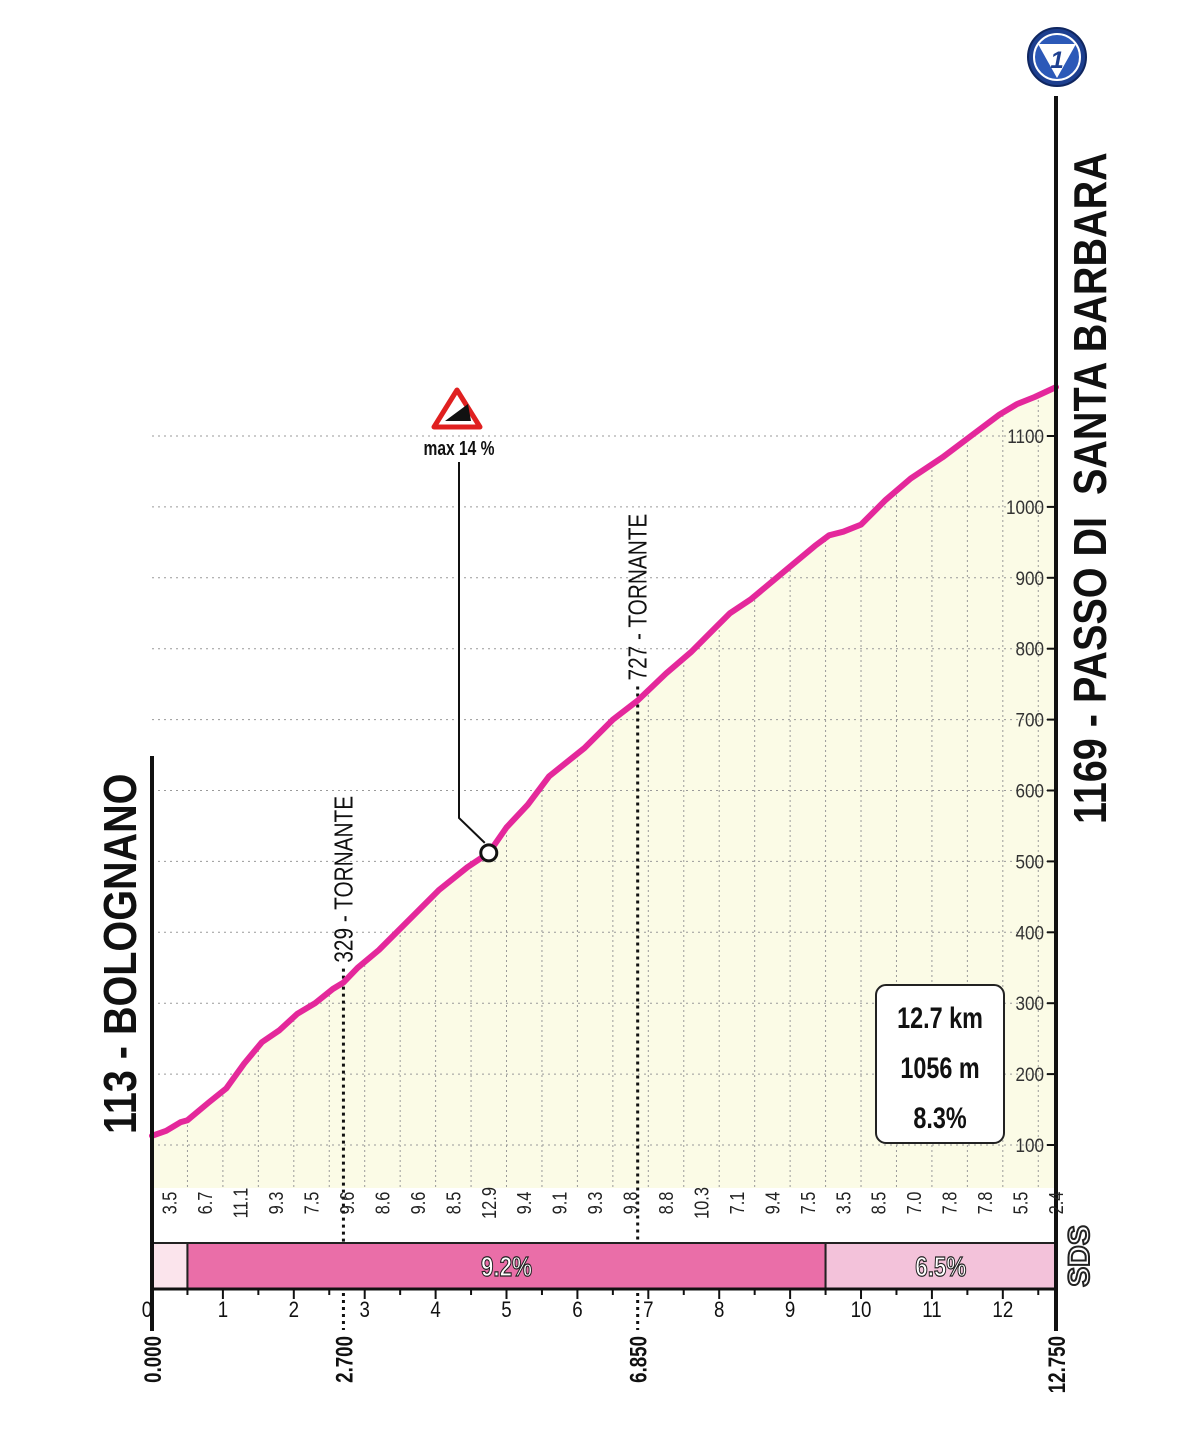  Describe the element at coordinates (435, 1311) in the screenshot. I see `distance-tick-label: 4` at that location.